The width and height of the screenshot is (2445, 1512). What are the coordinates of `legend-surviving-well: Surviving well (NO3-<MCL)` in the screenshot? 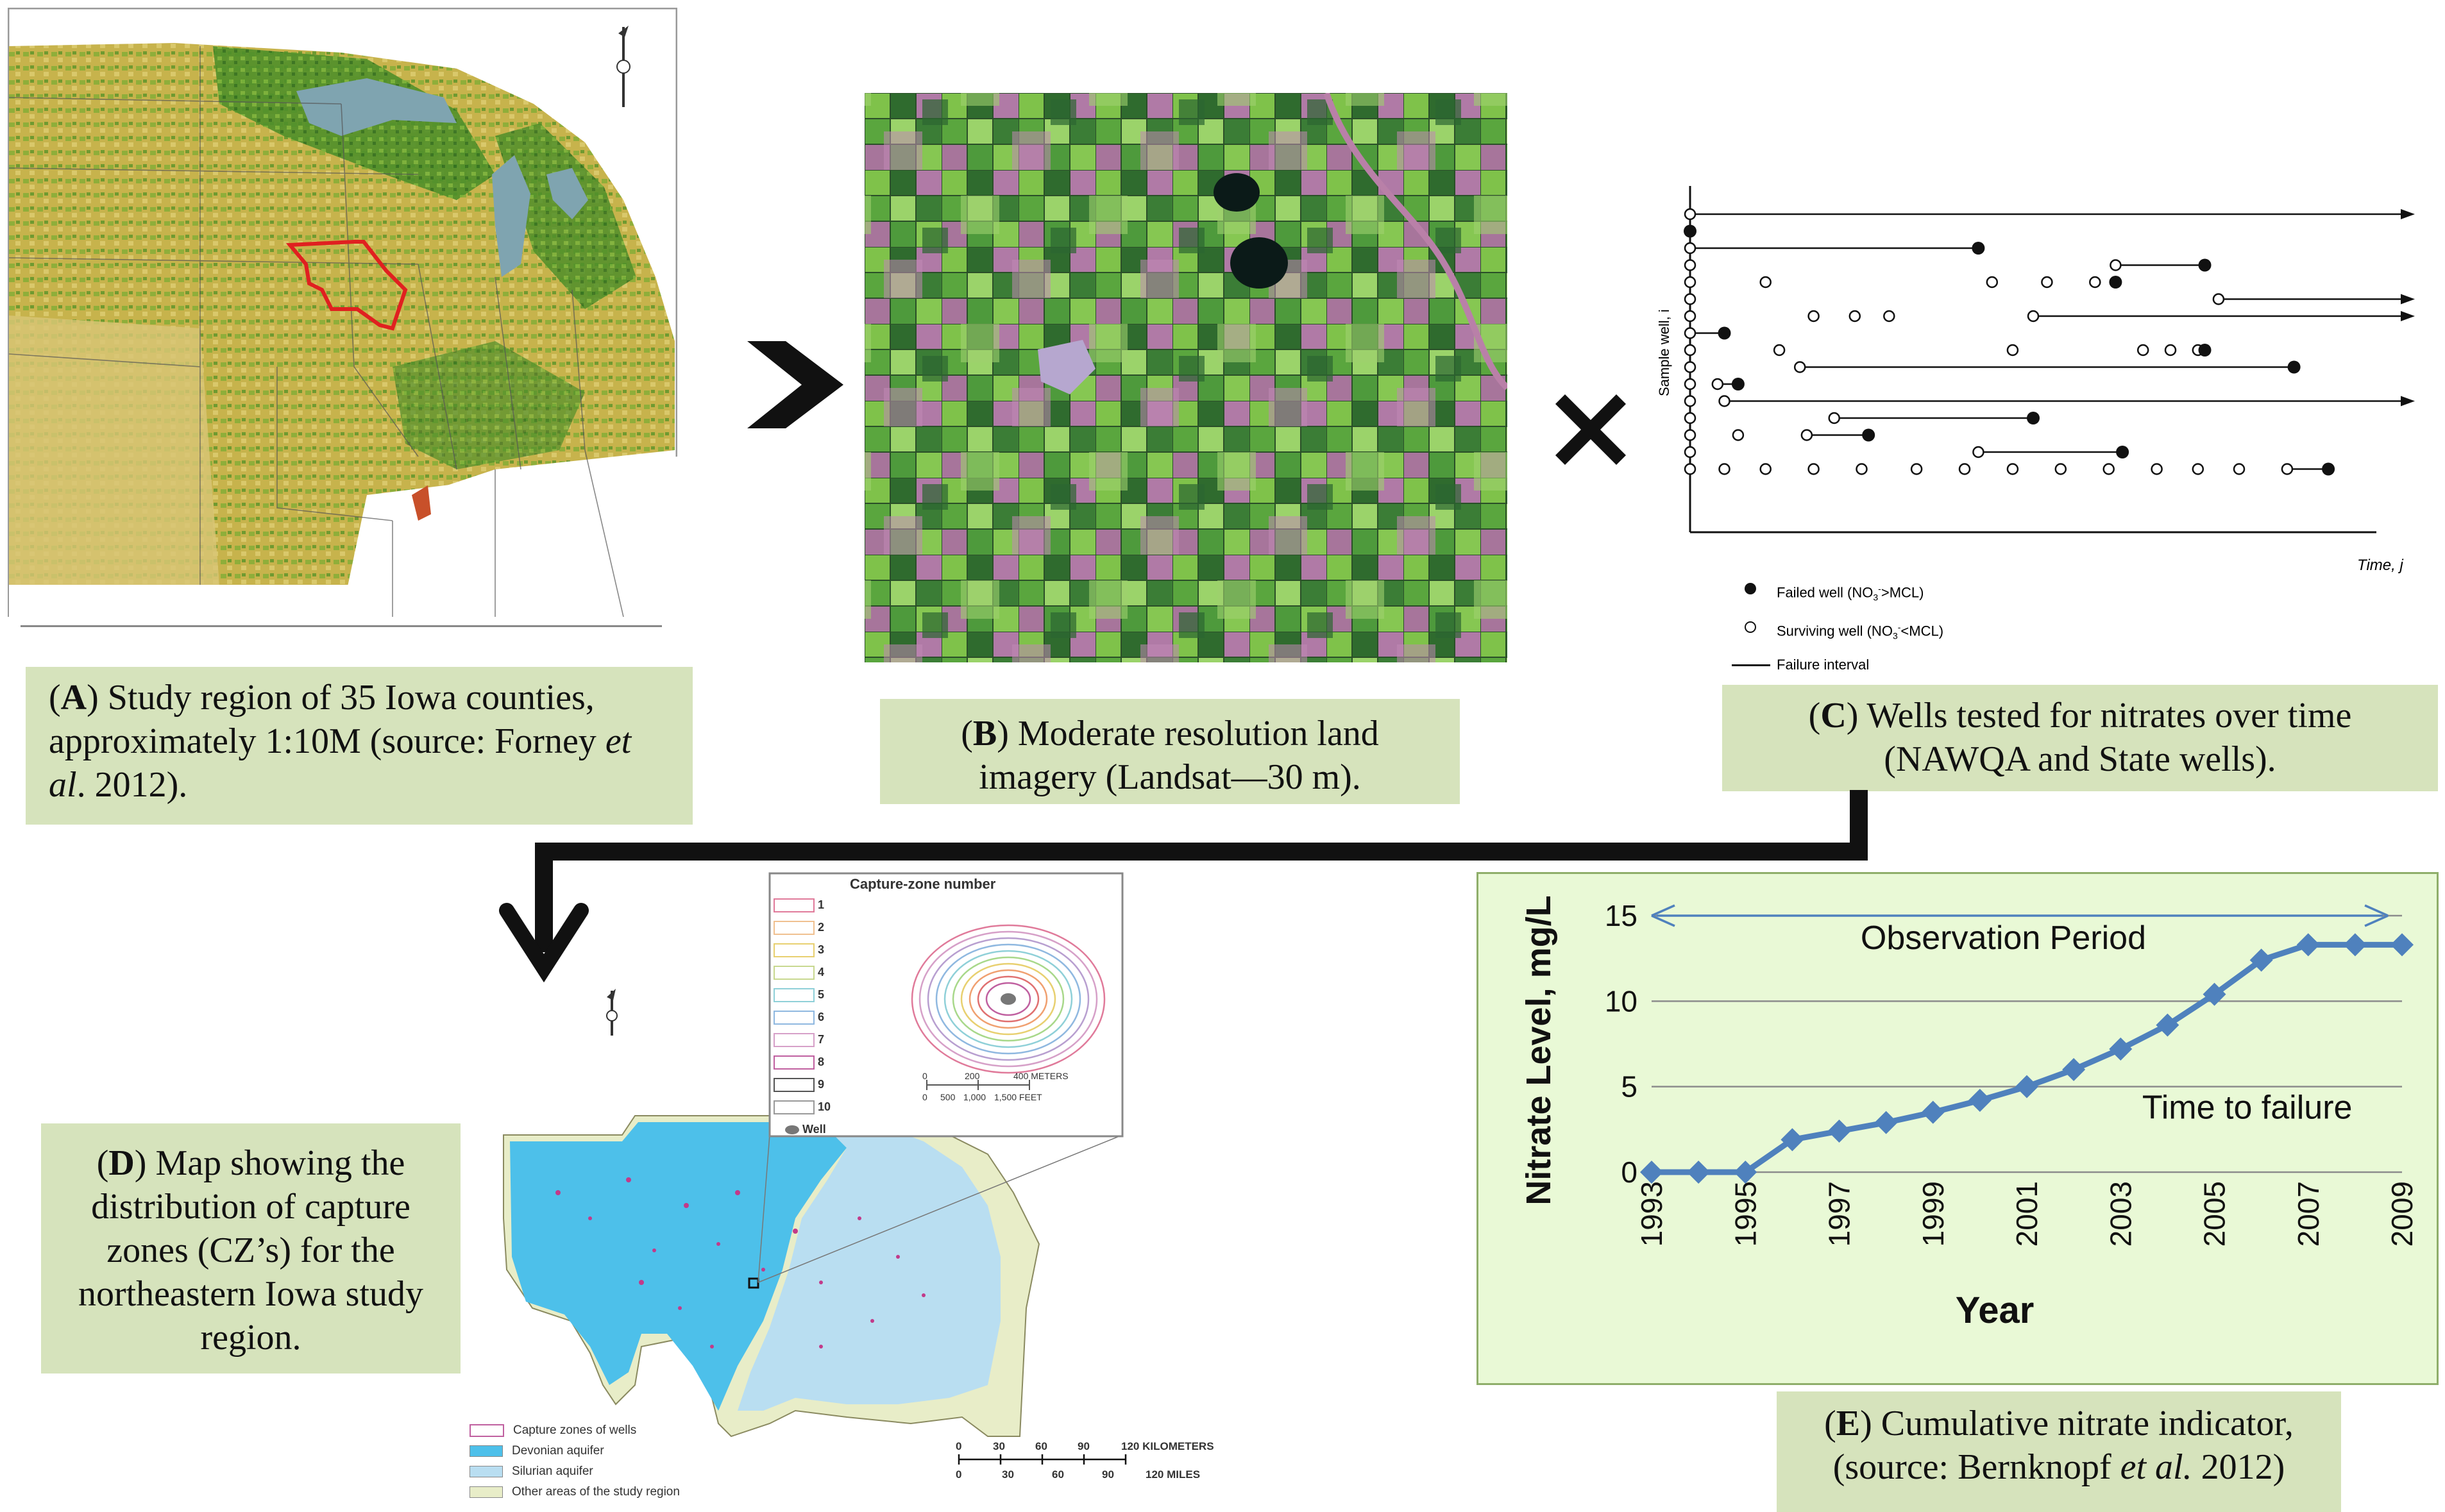 It's located at (1837, 631).